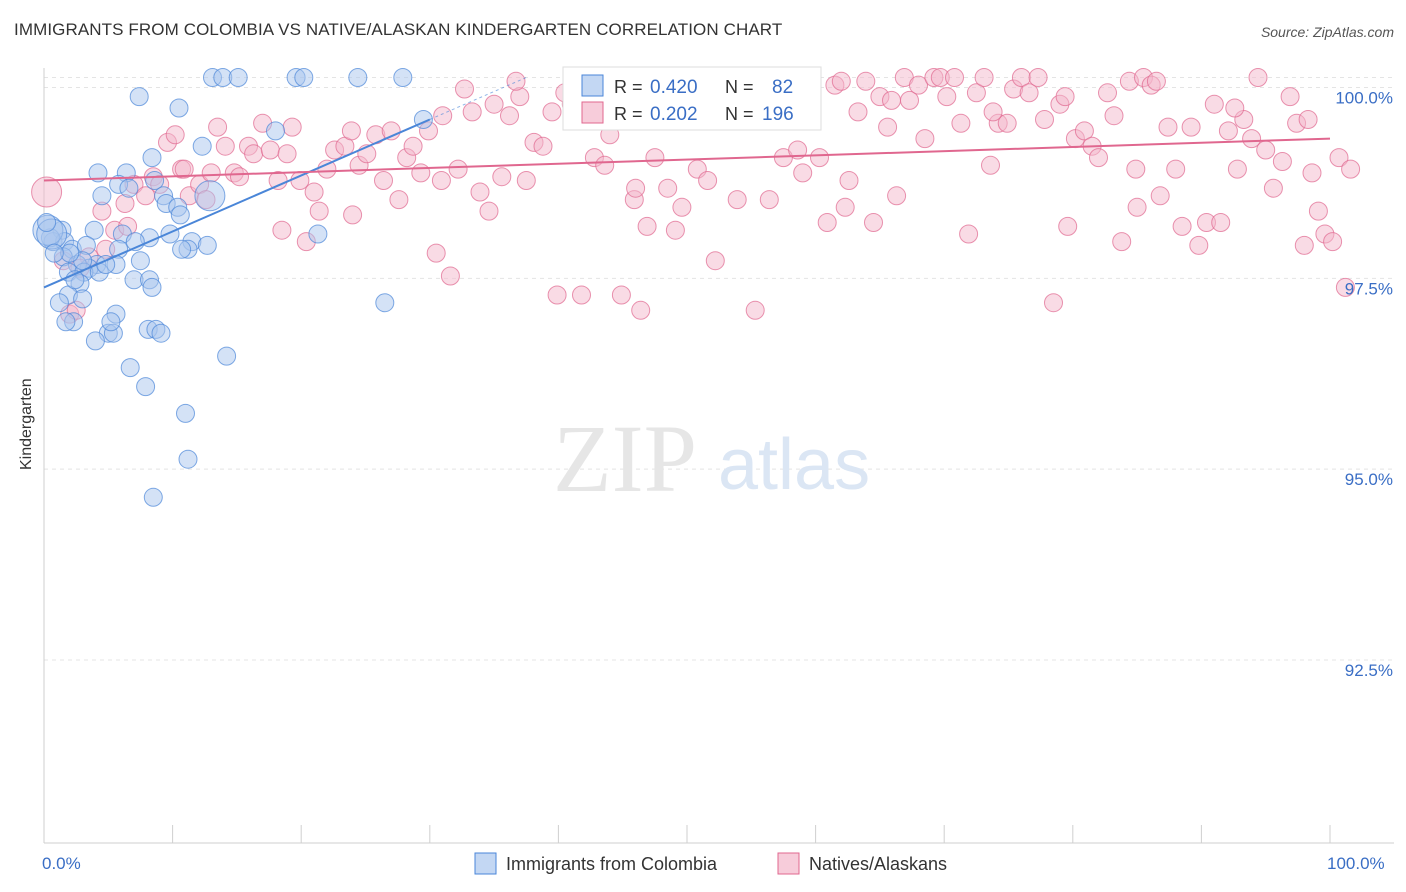 This screenshot has height=892, width=1406. I want to click on stats-r-label-2: R =, so click(631, 114).